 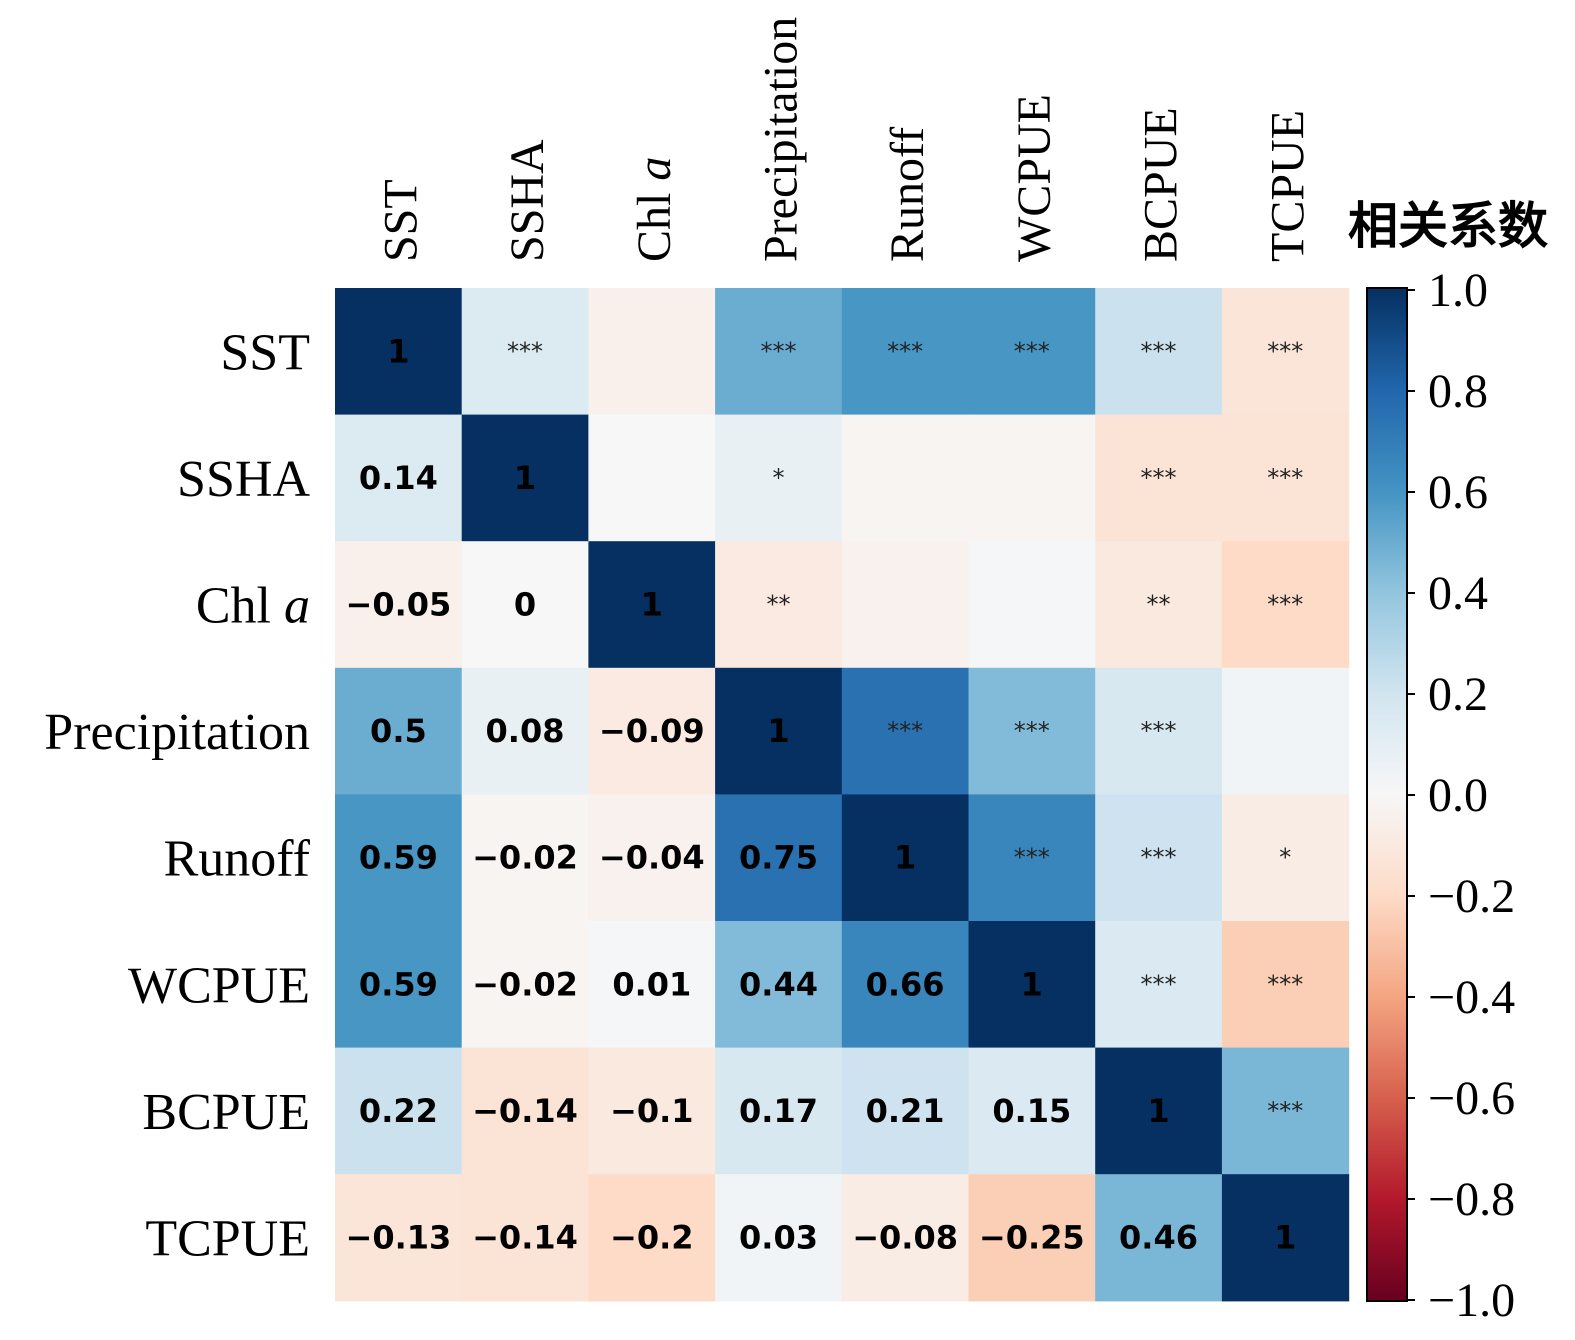 I want to click on cell-value-5-3: 0.44, so click(x=778, y=984).